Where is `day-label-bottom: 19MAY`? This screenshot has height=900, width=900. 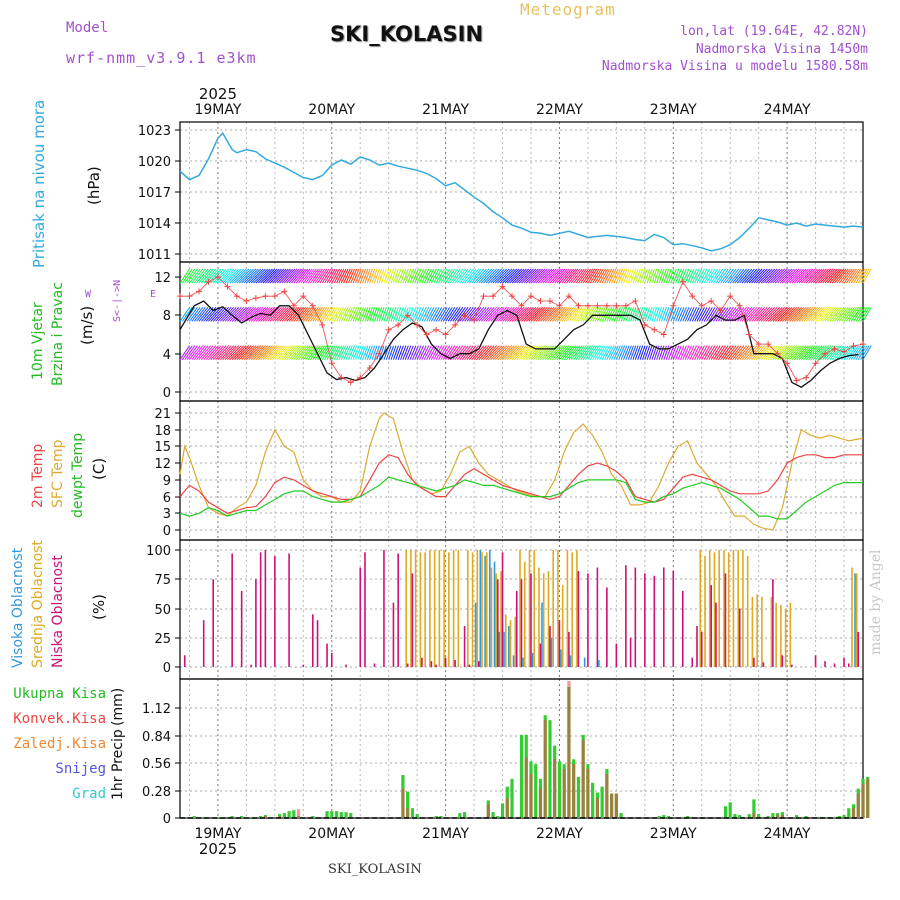 day-label-bottom: 19MAY is located at coordinates (217, 834).